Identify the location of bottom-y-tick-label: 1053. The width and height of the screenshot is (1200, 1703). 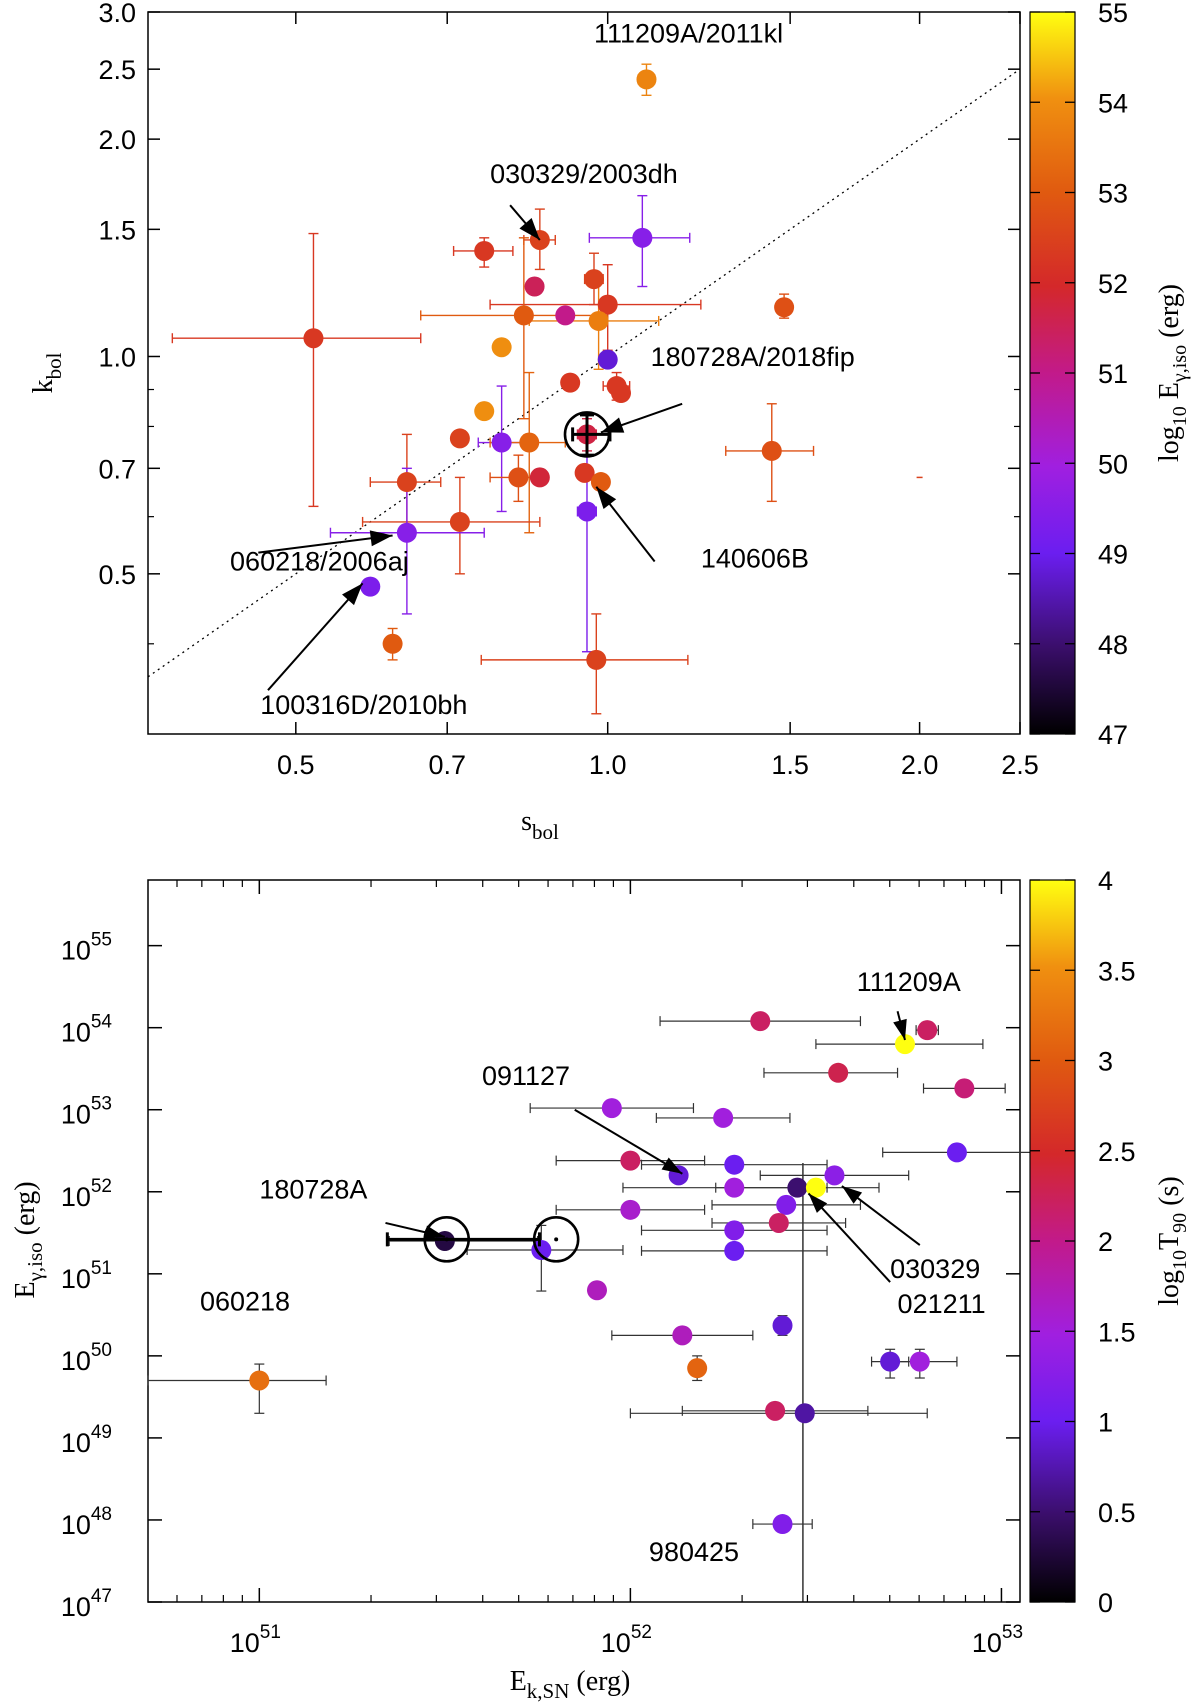
(86, 1112).